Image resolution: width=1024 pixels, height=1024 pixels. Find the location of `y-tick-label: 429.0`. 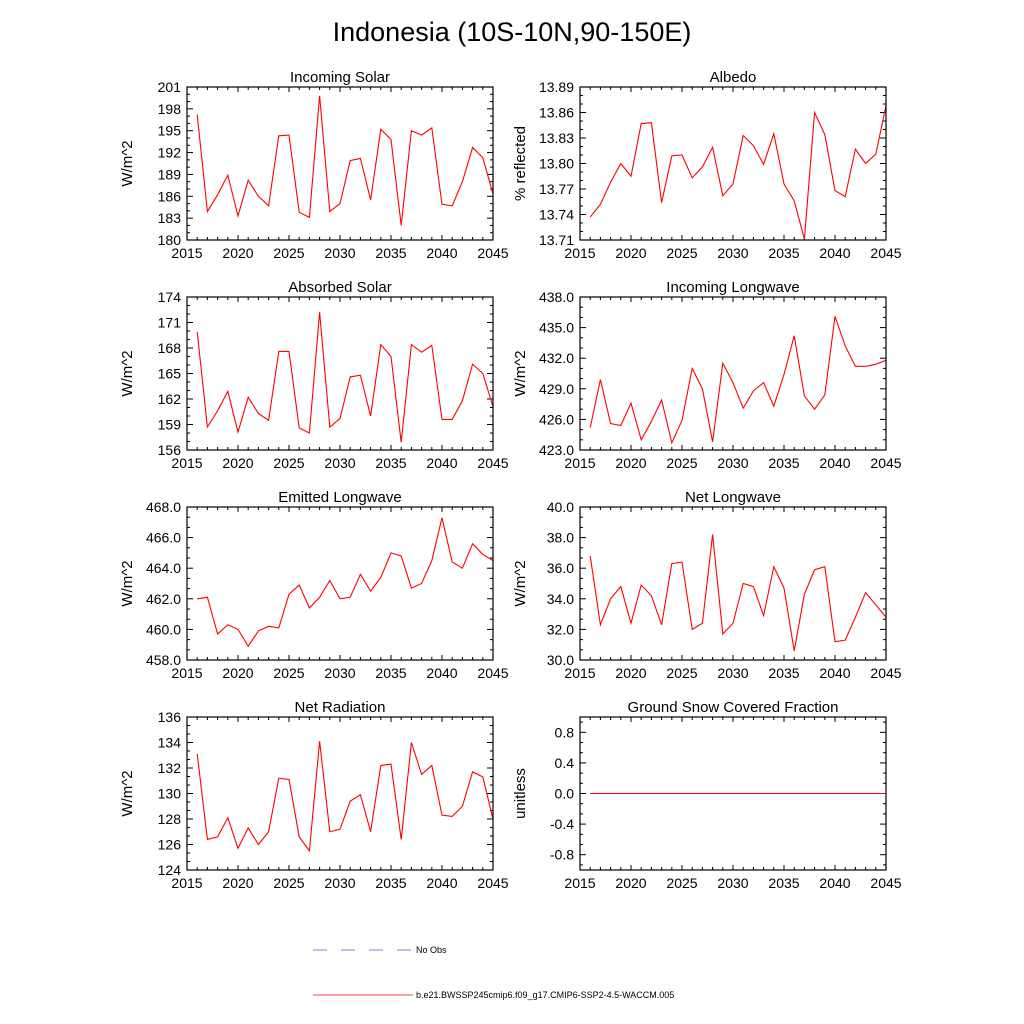

y-tick-label: 429.0 is located at coordinates (556, 389).